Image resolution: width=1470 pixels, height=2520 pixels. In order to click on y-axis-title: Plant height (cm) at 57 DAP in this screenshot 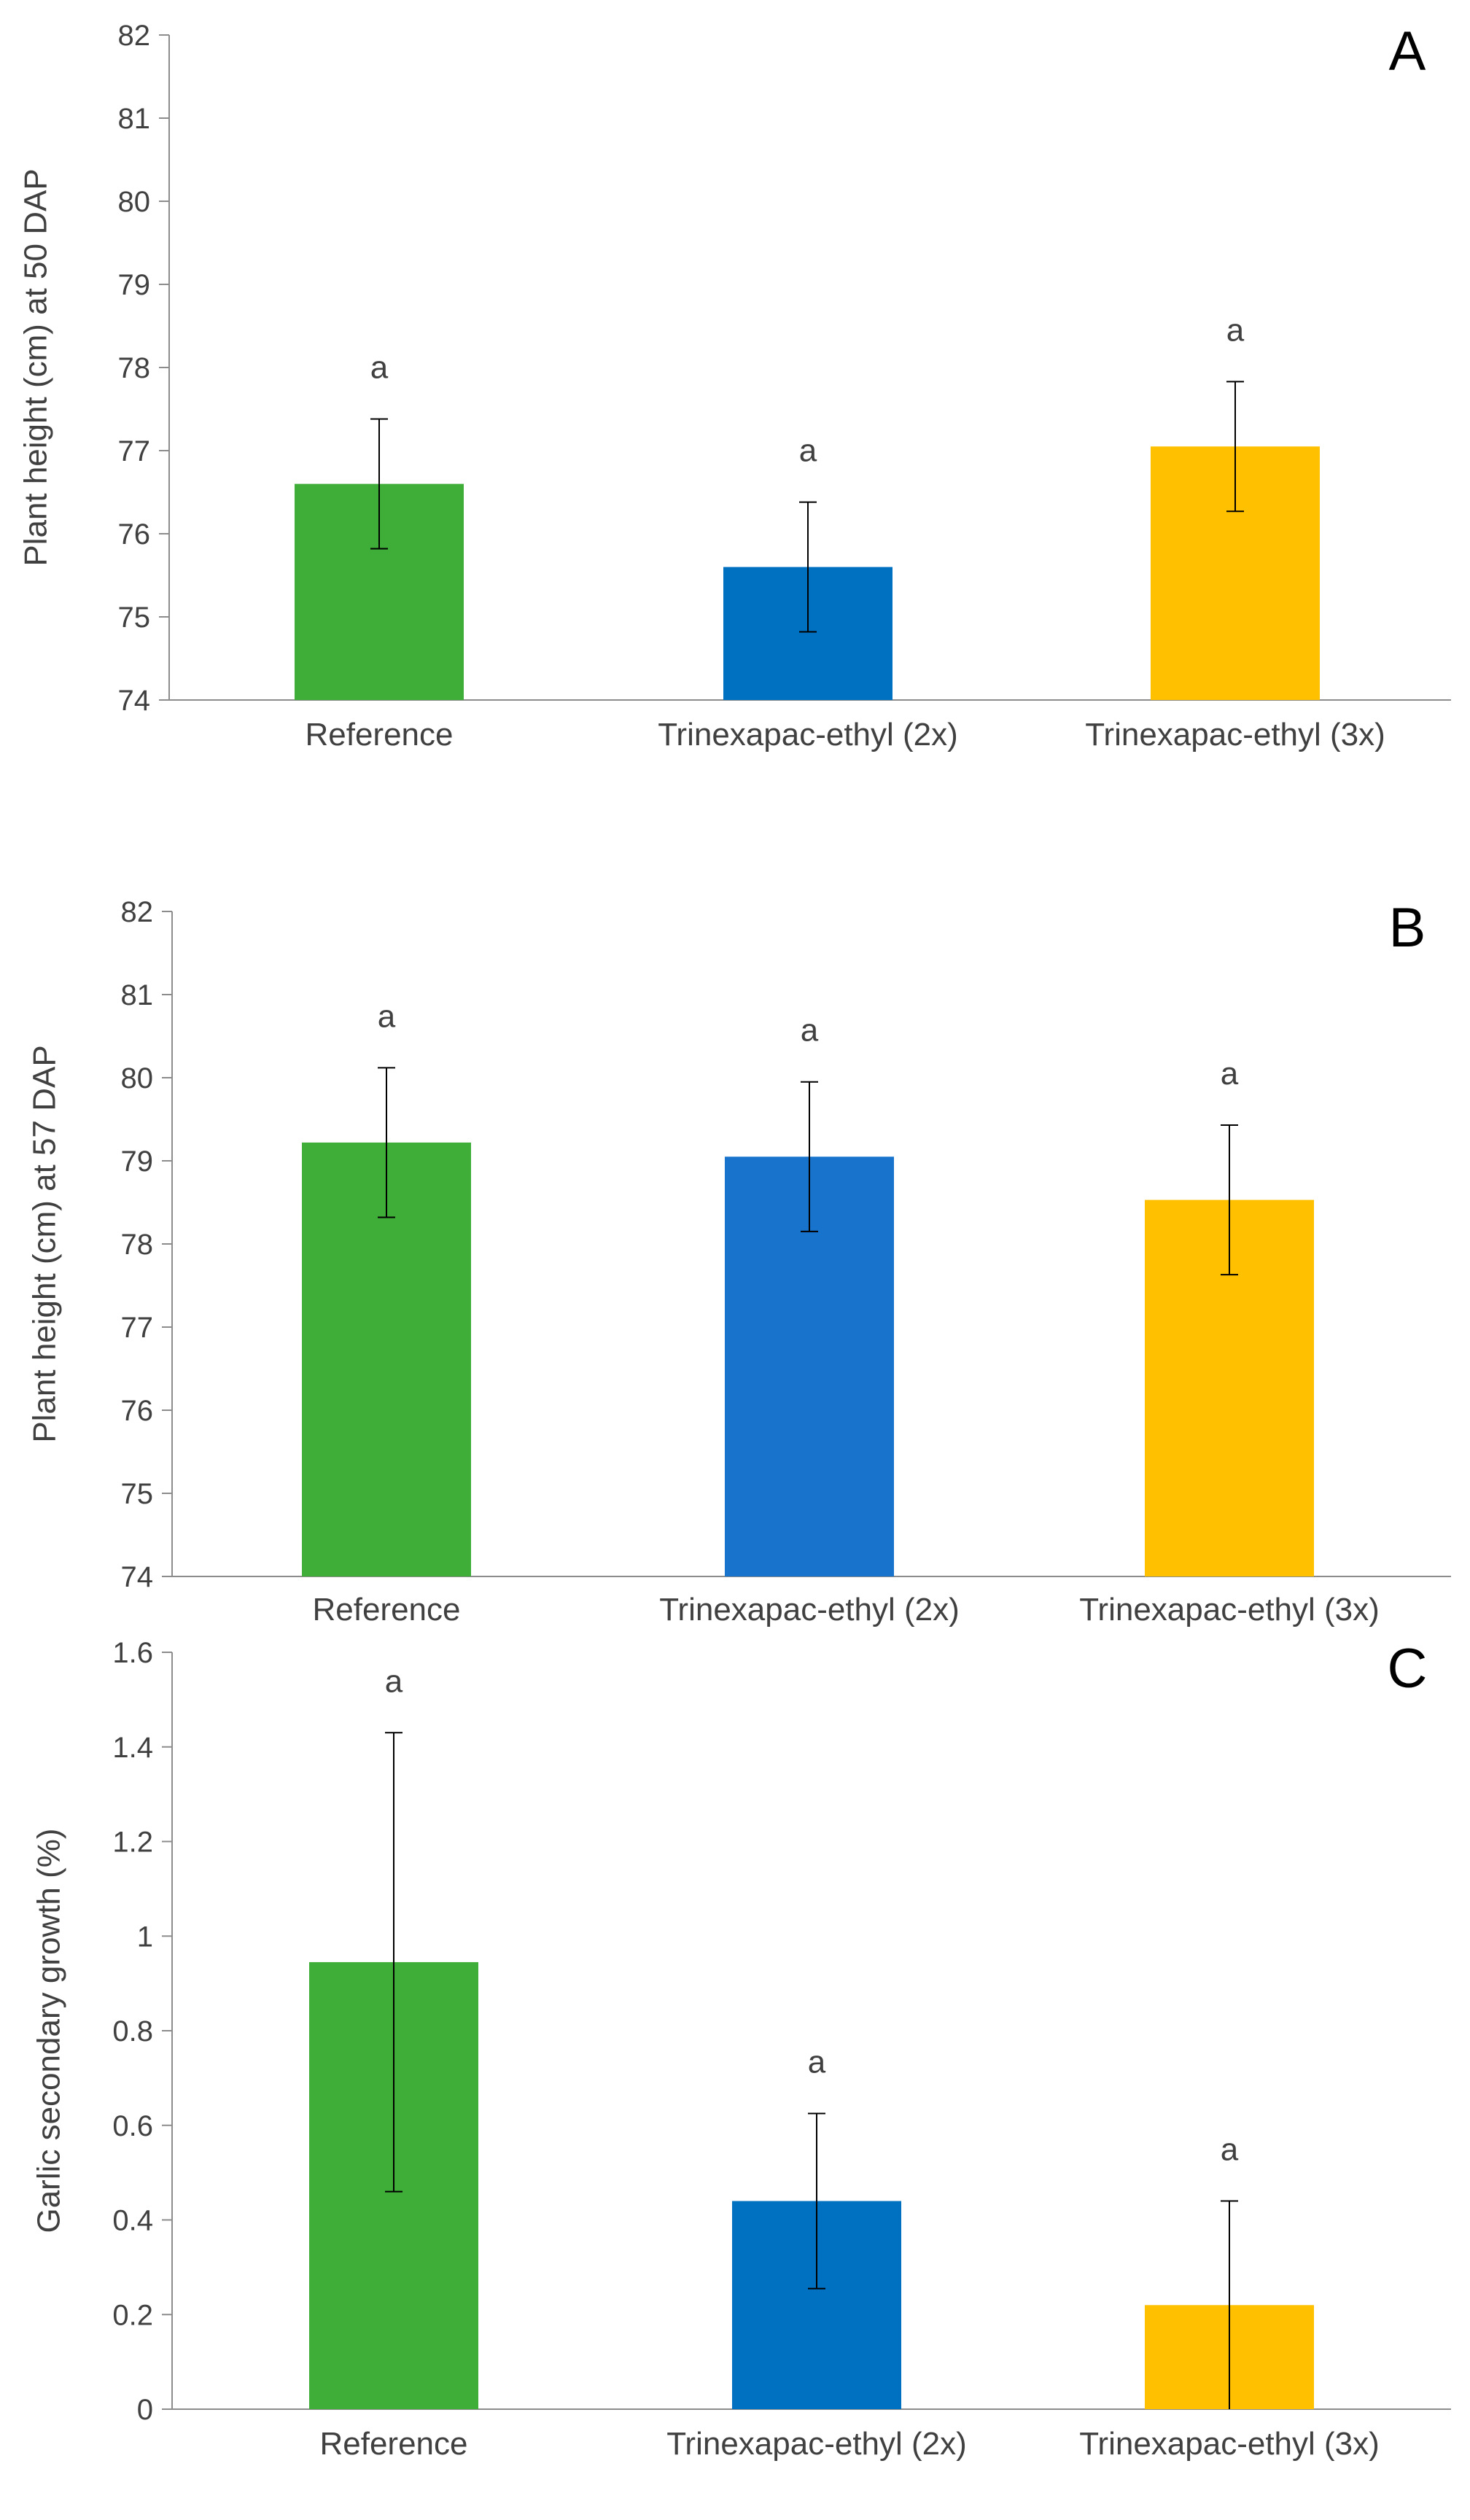, I will do `click(44, 1243)`.